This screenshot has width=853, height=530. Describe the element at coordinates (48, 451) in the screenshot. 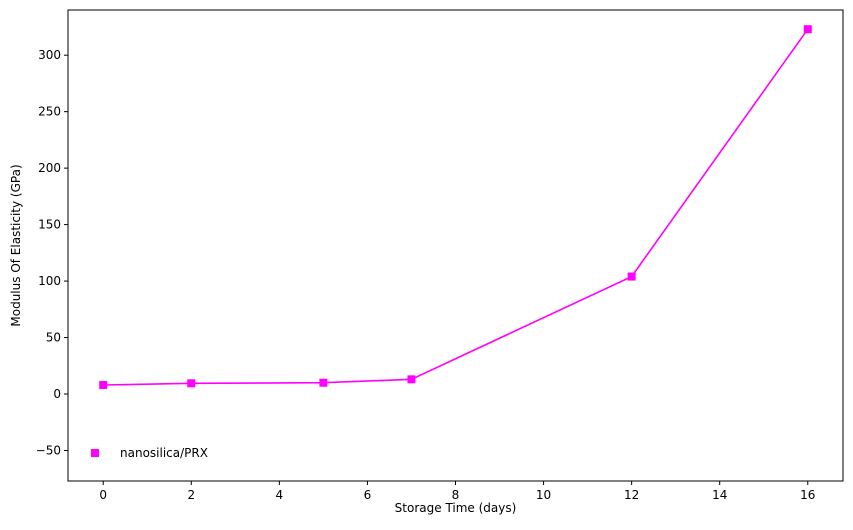

I see `y-tick-label: −50` at that location.